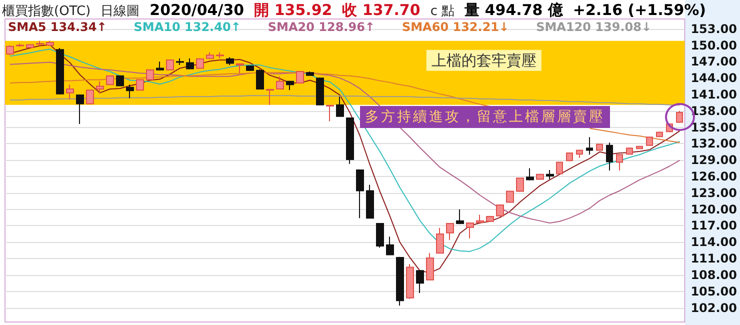  Describe the element at coordinates (714, 143) in the screenshot. I see `y-tick-label: 132.00` at that location.